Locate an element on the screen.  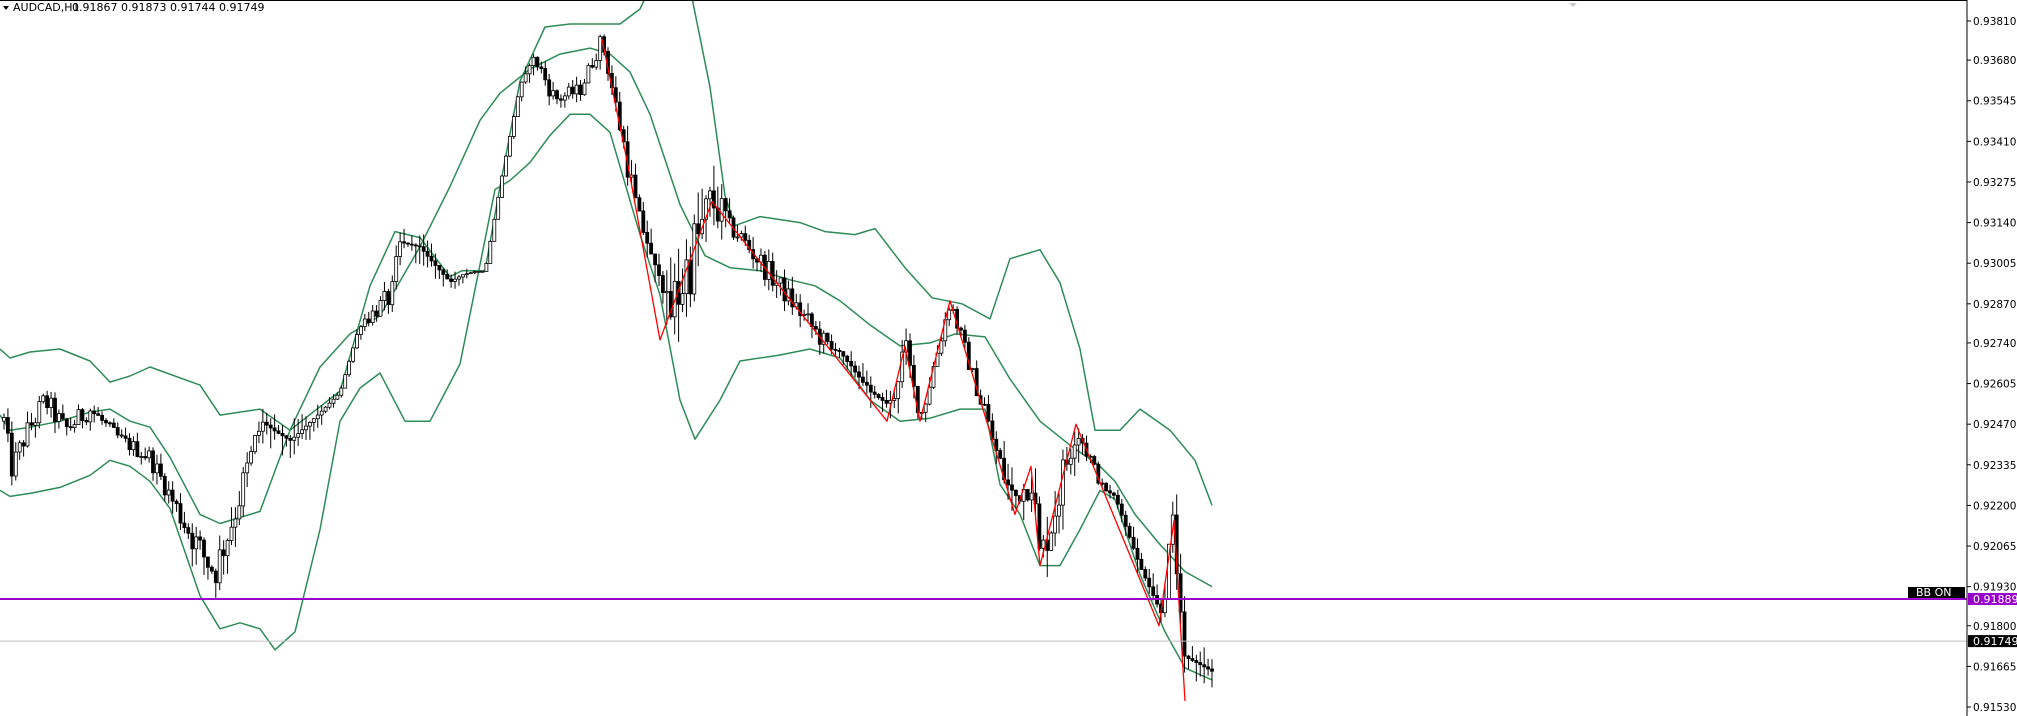
y-tick-label: 0.93810 is located at coordinates (1994, 22).